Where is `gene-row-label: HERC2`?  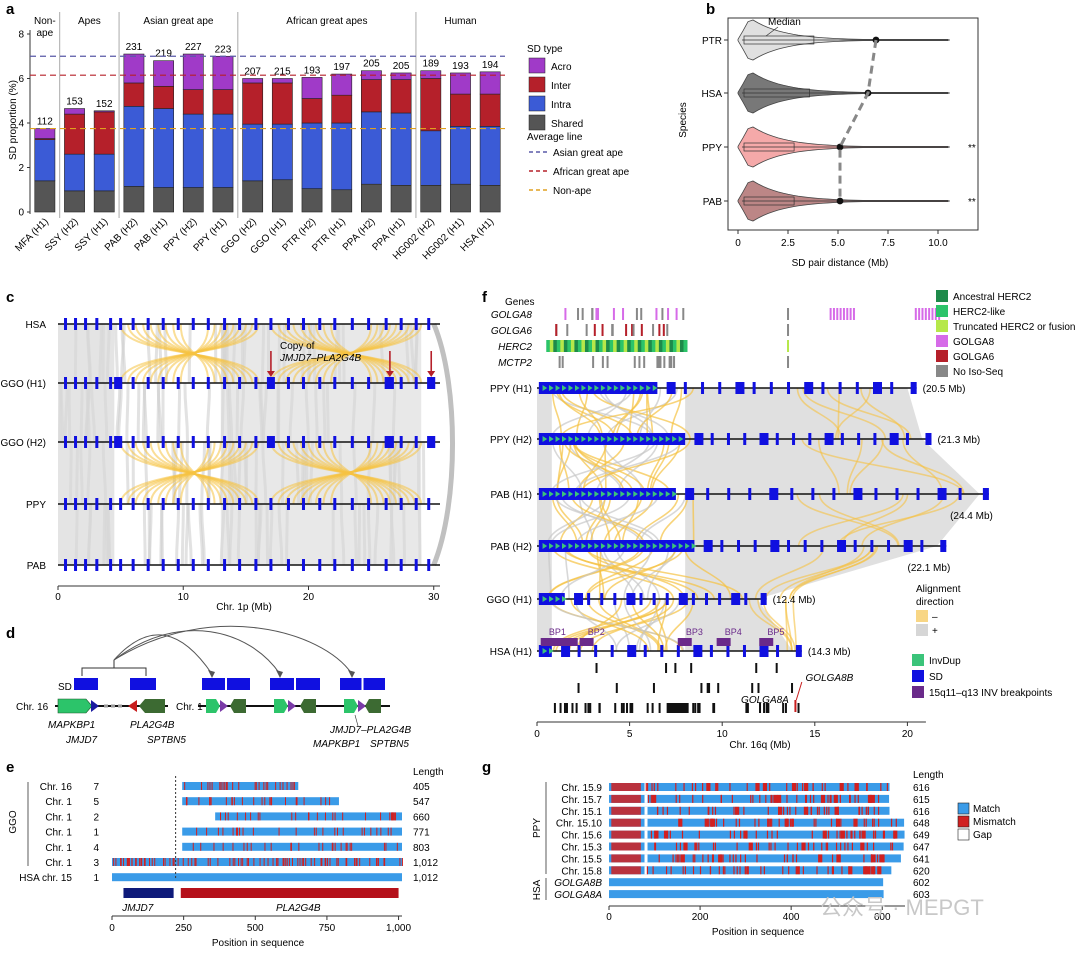 gene-row-label: HERC2 is located at coordinates (515, 347).